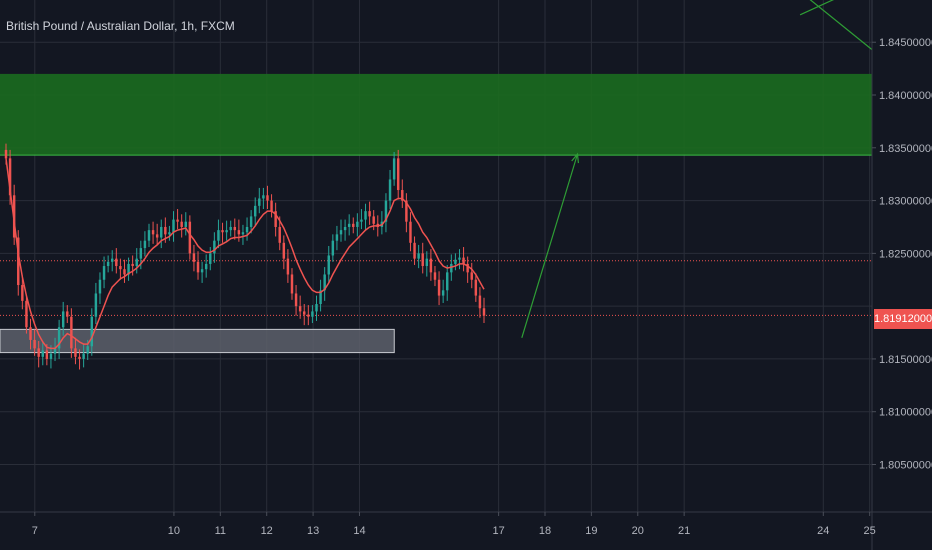 The height and width of the screenshot is (550, 932). What do you see at coordinates (905, 413) in the screenshot?
I see `y-tick-label: 1.81000000` at bounding box center [905, 413].